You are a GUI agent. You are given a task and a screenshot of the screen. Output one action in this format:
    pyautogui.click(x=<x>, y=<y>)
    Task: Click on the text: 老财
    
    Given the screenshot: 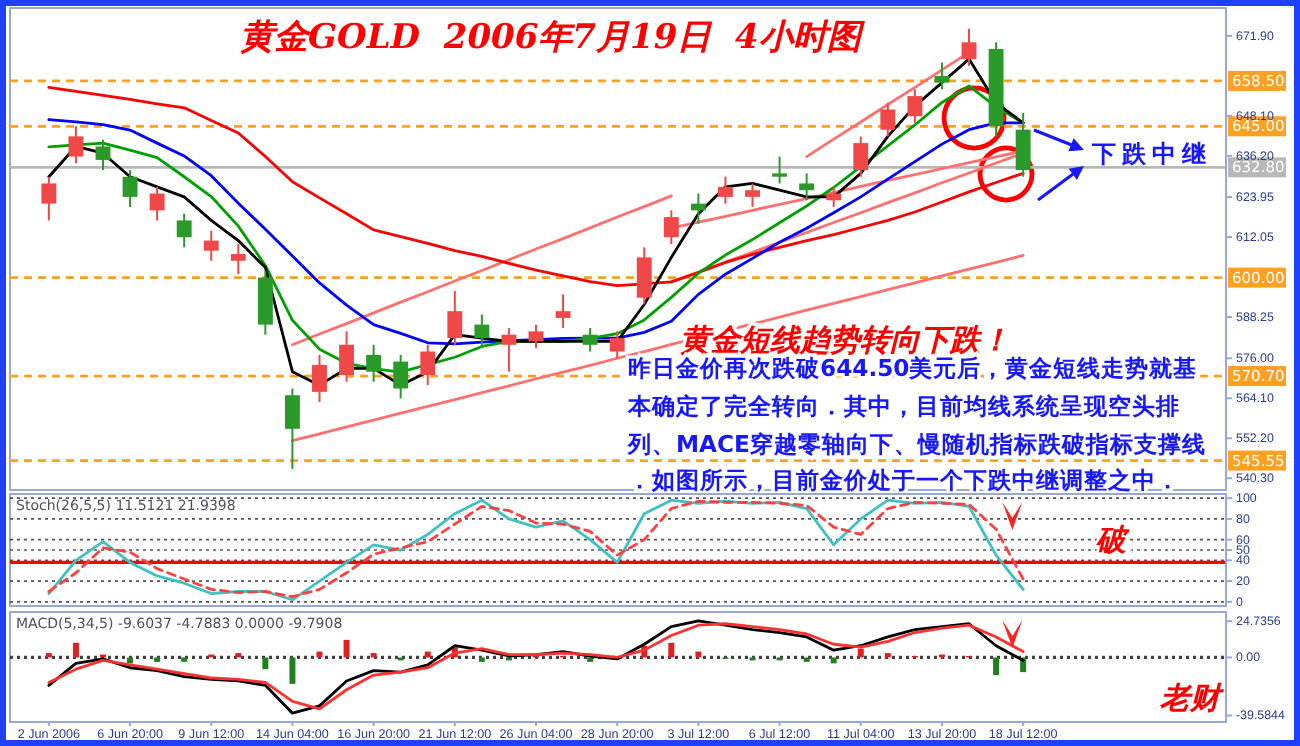 What is the action you would take?
    pyautogui.click(x=1192, y=698)
    